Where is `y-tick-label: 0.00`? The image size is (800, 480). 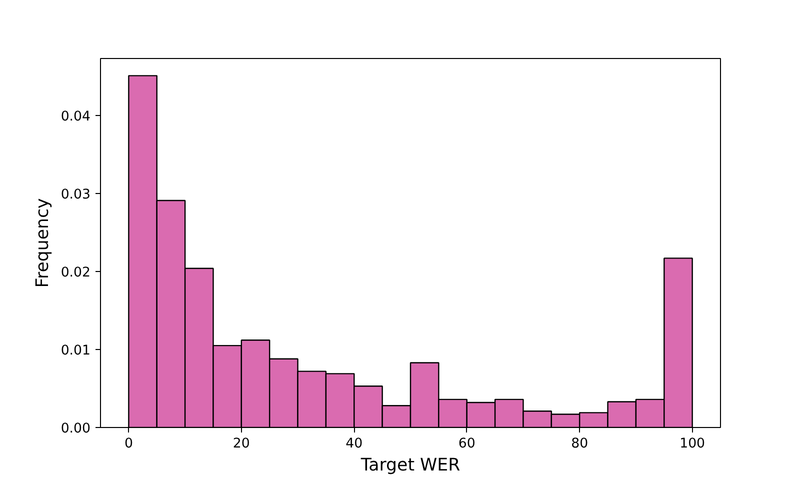
y-tick-label: 0.00 is located at coordinates (75, 429).